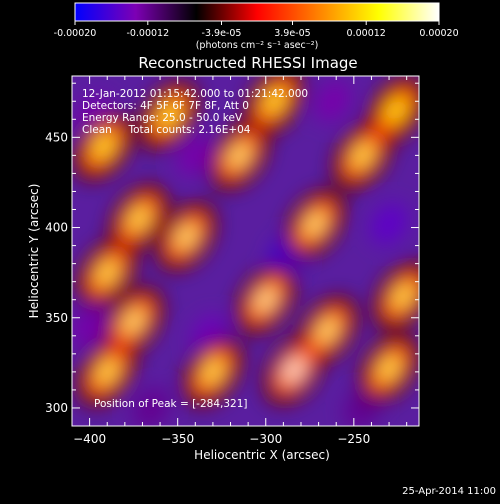 The image size is (500, 504). What do you see at coordinates (56, 318) in the screenshot?
I see `y-tick-label: 350` at bounding box center [56, 318].